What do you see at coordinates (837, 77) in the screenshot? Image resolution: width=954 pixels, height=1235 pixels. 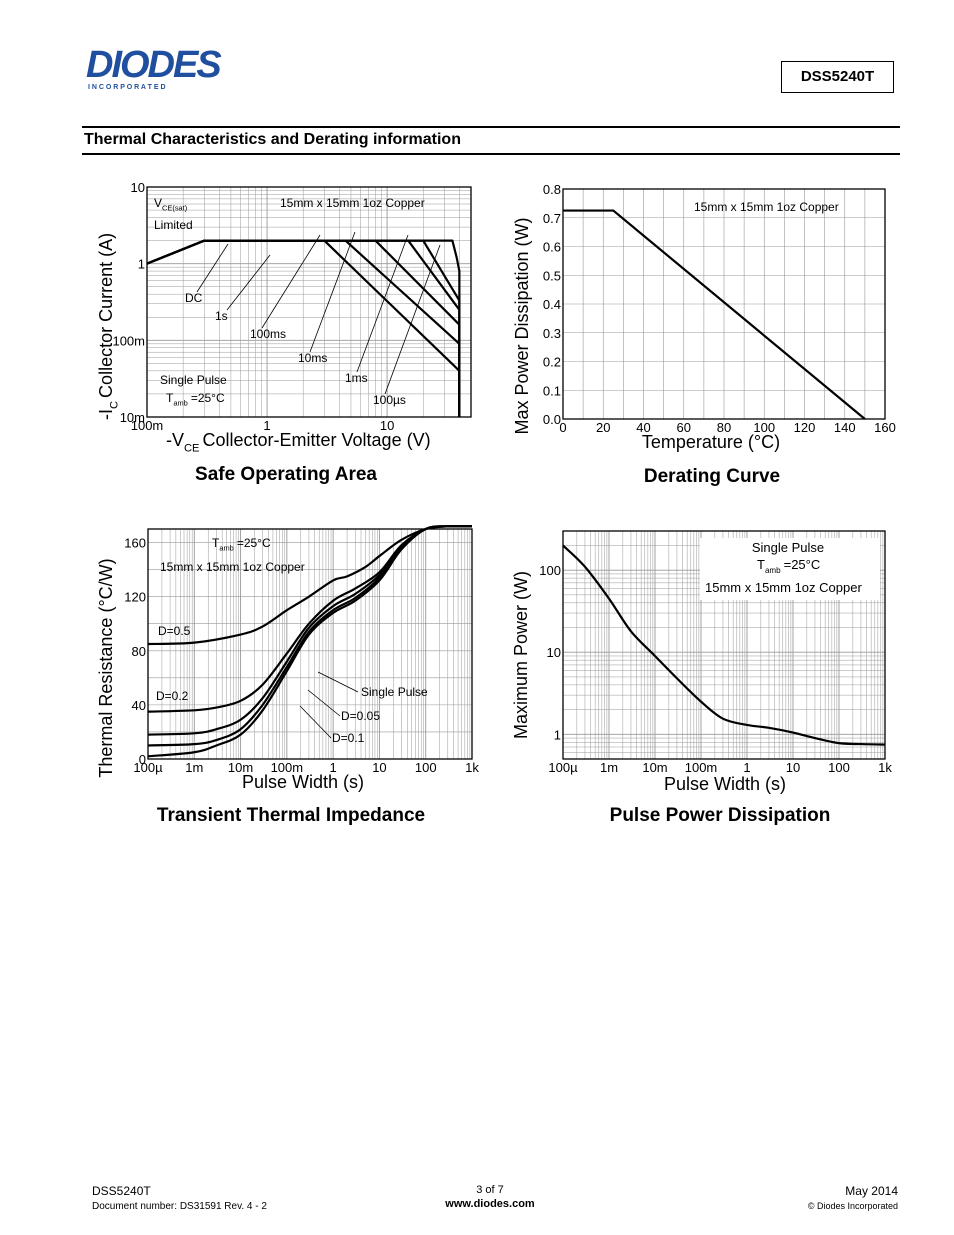 I see `part-number-box: DSS5240T` at bounding box center [837, 77].